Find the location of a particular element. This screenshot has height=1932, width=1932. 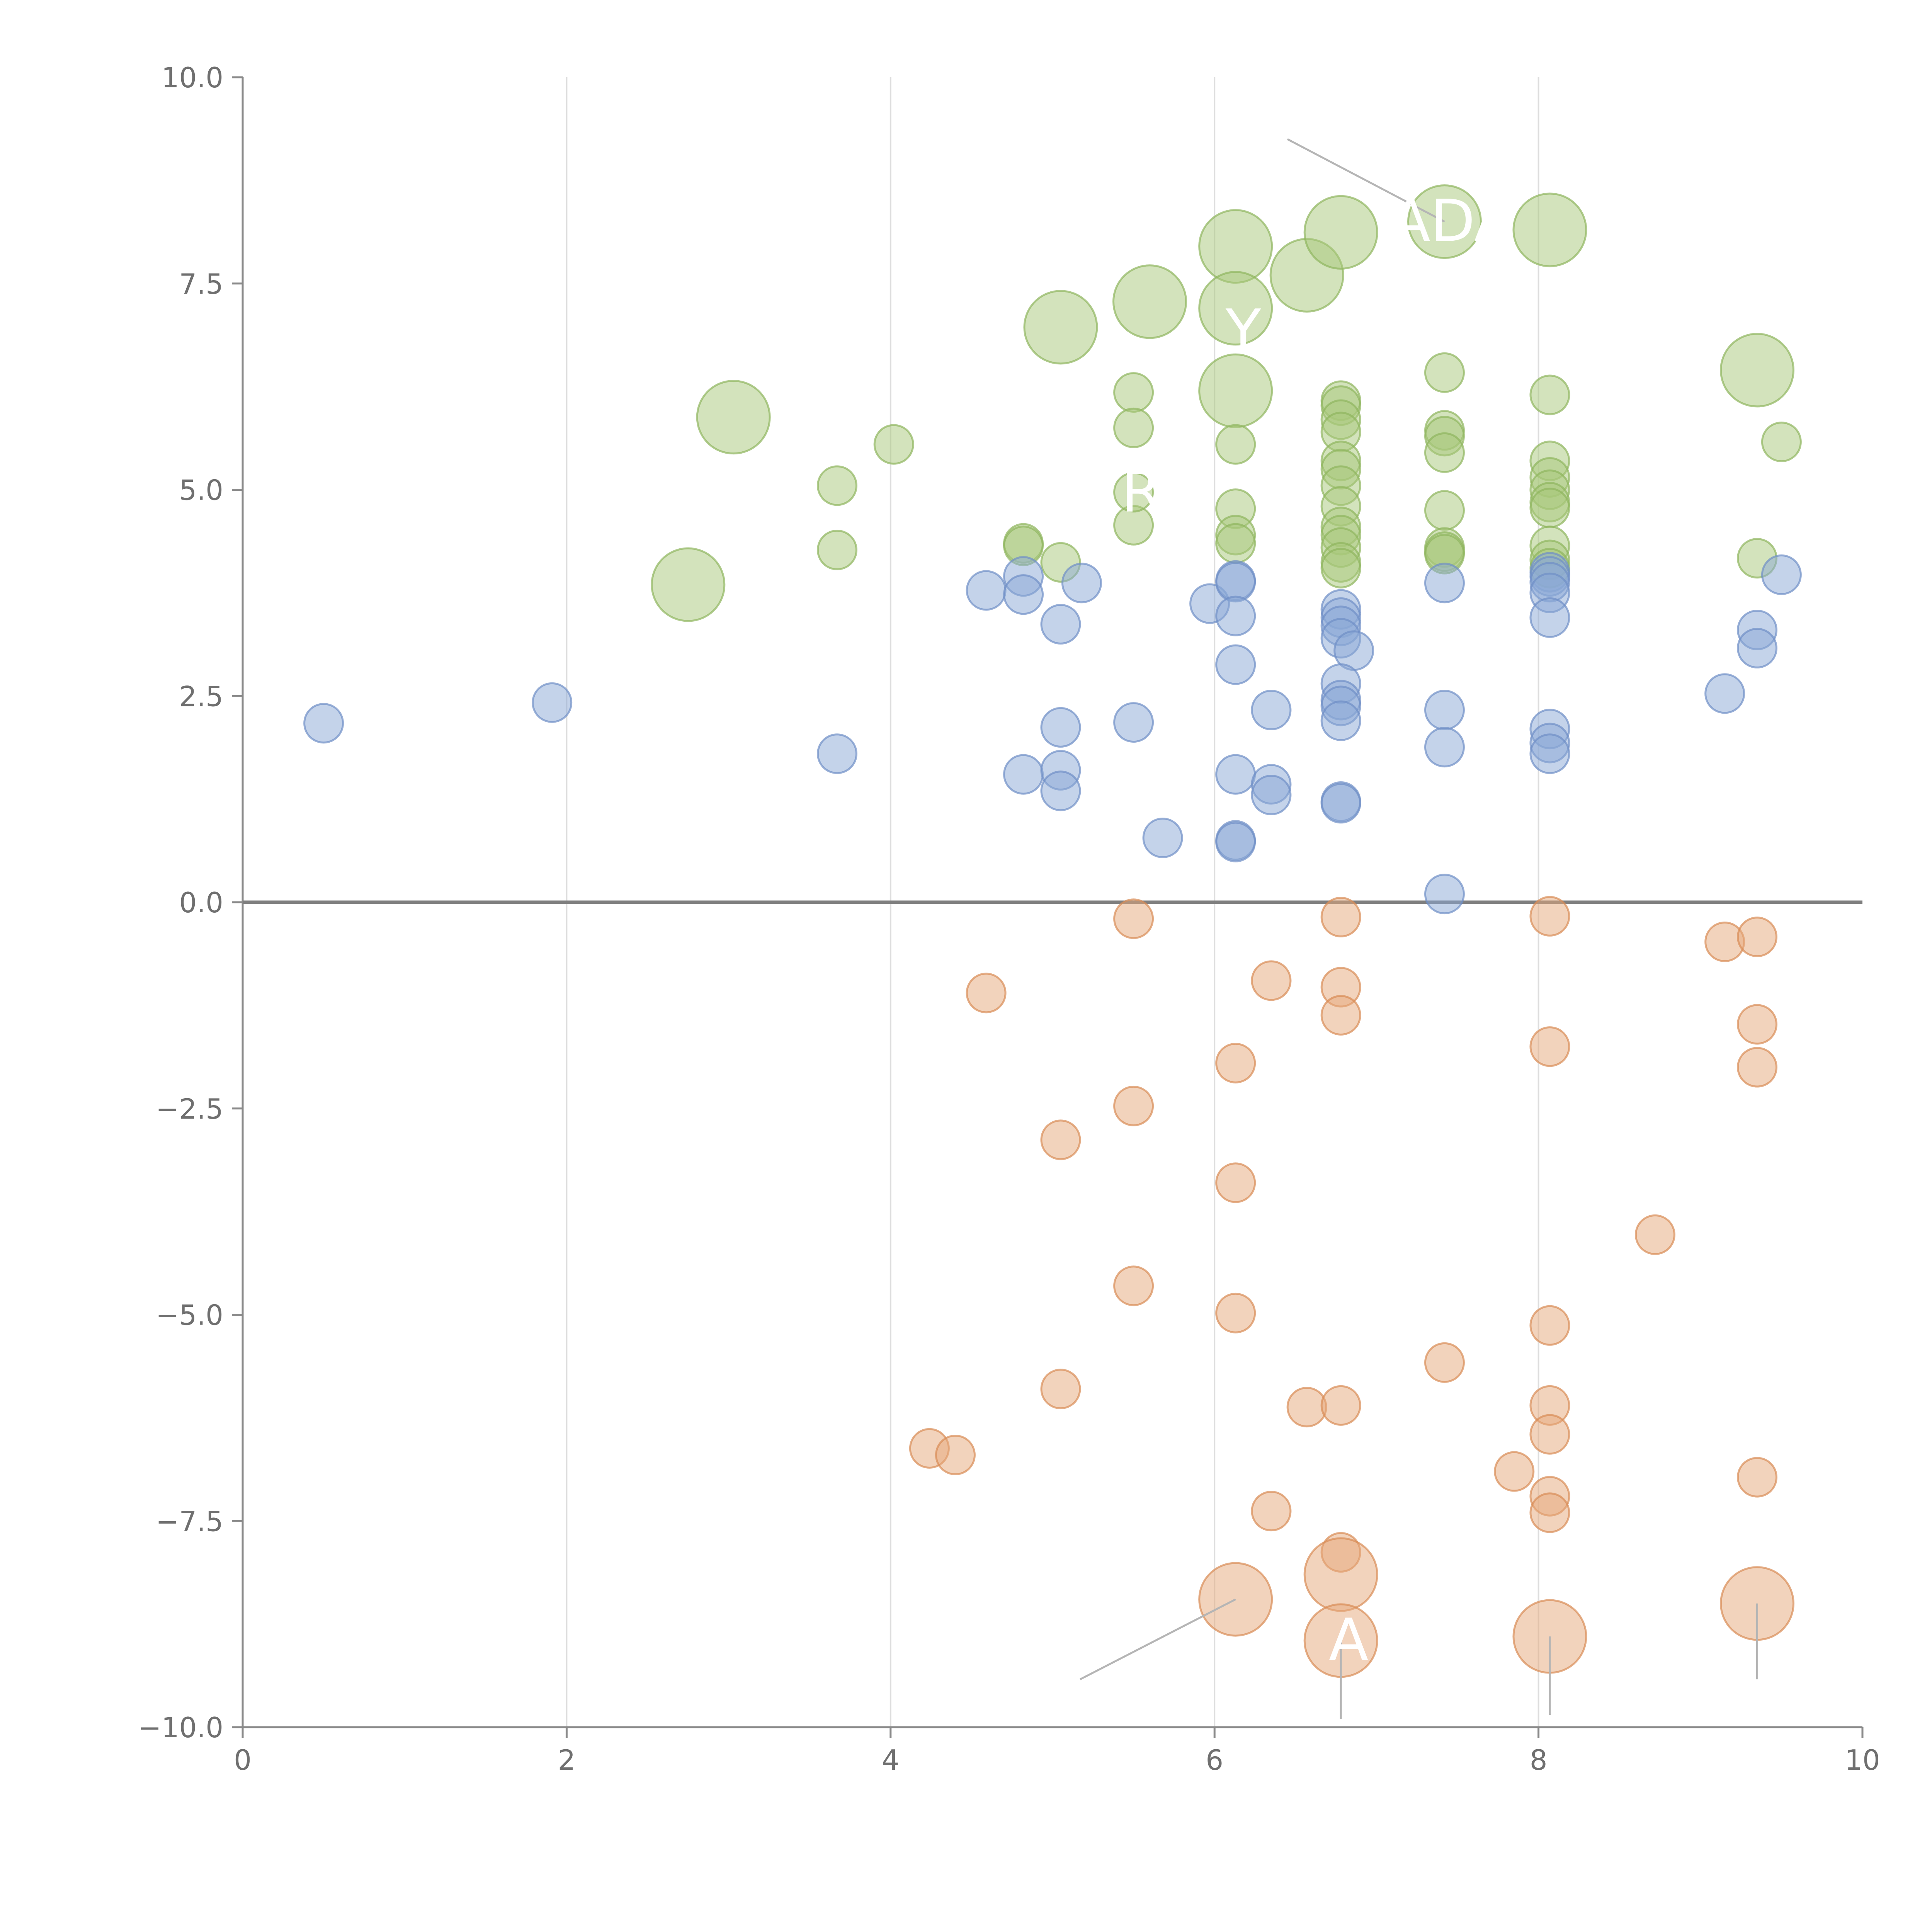

point-annotation: Y is located at coordinates (1243, 332).